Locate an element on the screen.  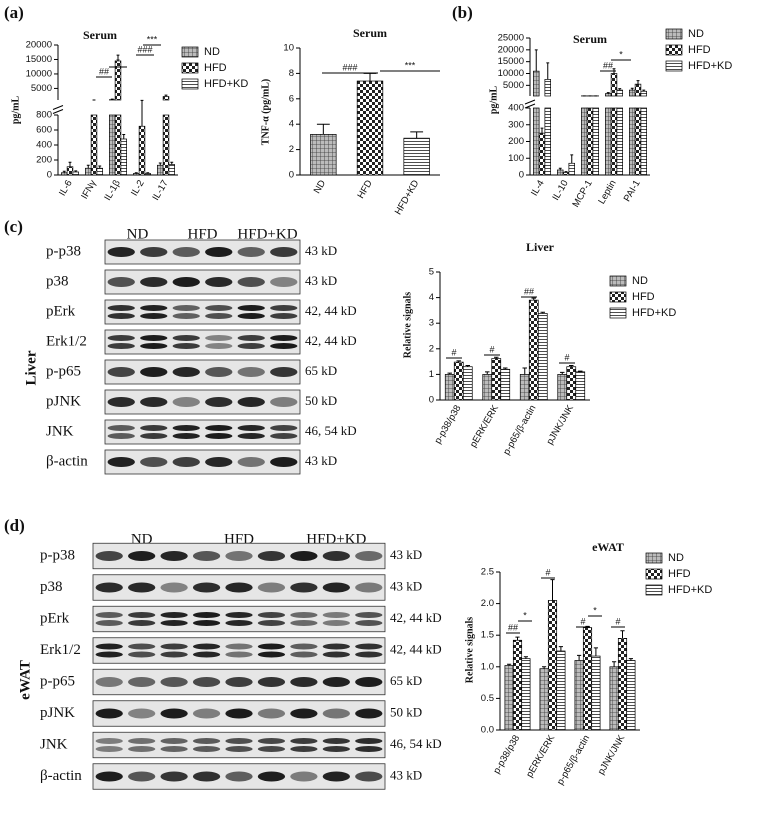
y-tick-label: 15000 is located at coordinates (39, 59).